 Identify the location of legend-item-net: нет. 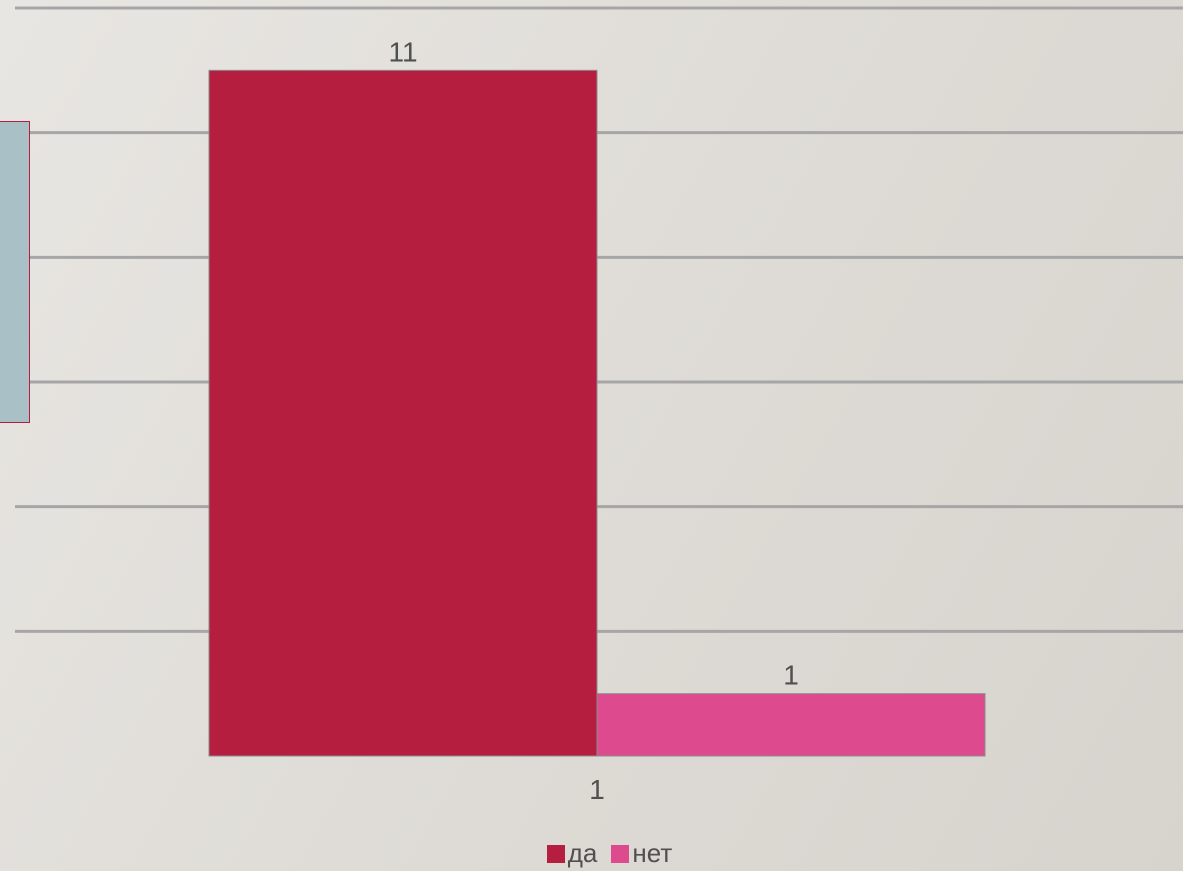
(641, 853).